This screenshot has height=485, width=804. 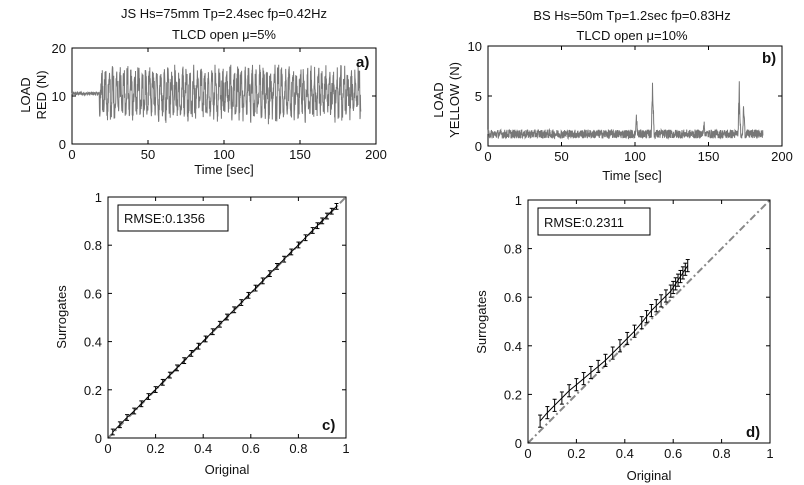 What do you see at coordinates (478, 96) in the screenshot?
I see `y-tick-label: 5` at bounding box center [478, 96].